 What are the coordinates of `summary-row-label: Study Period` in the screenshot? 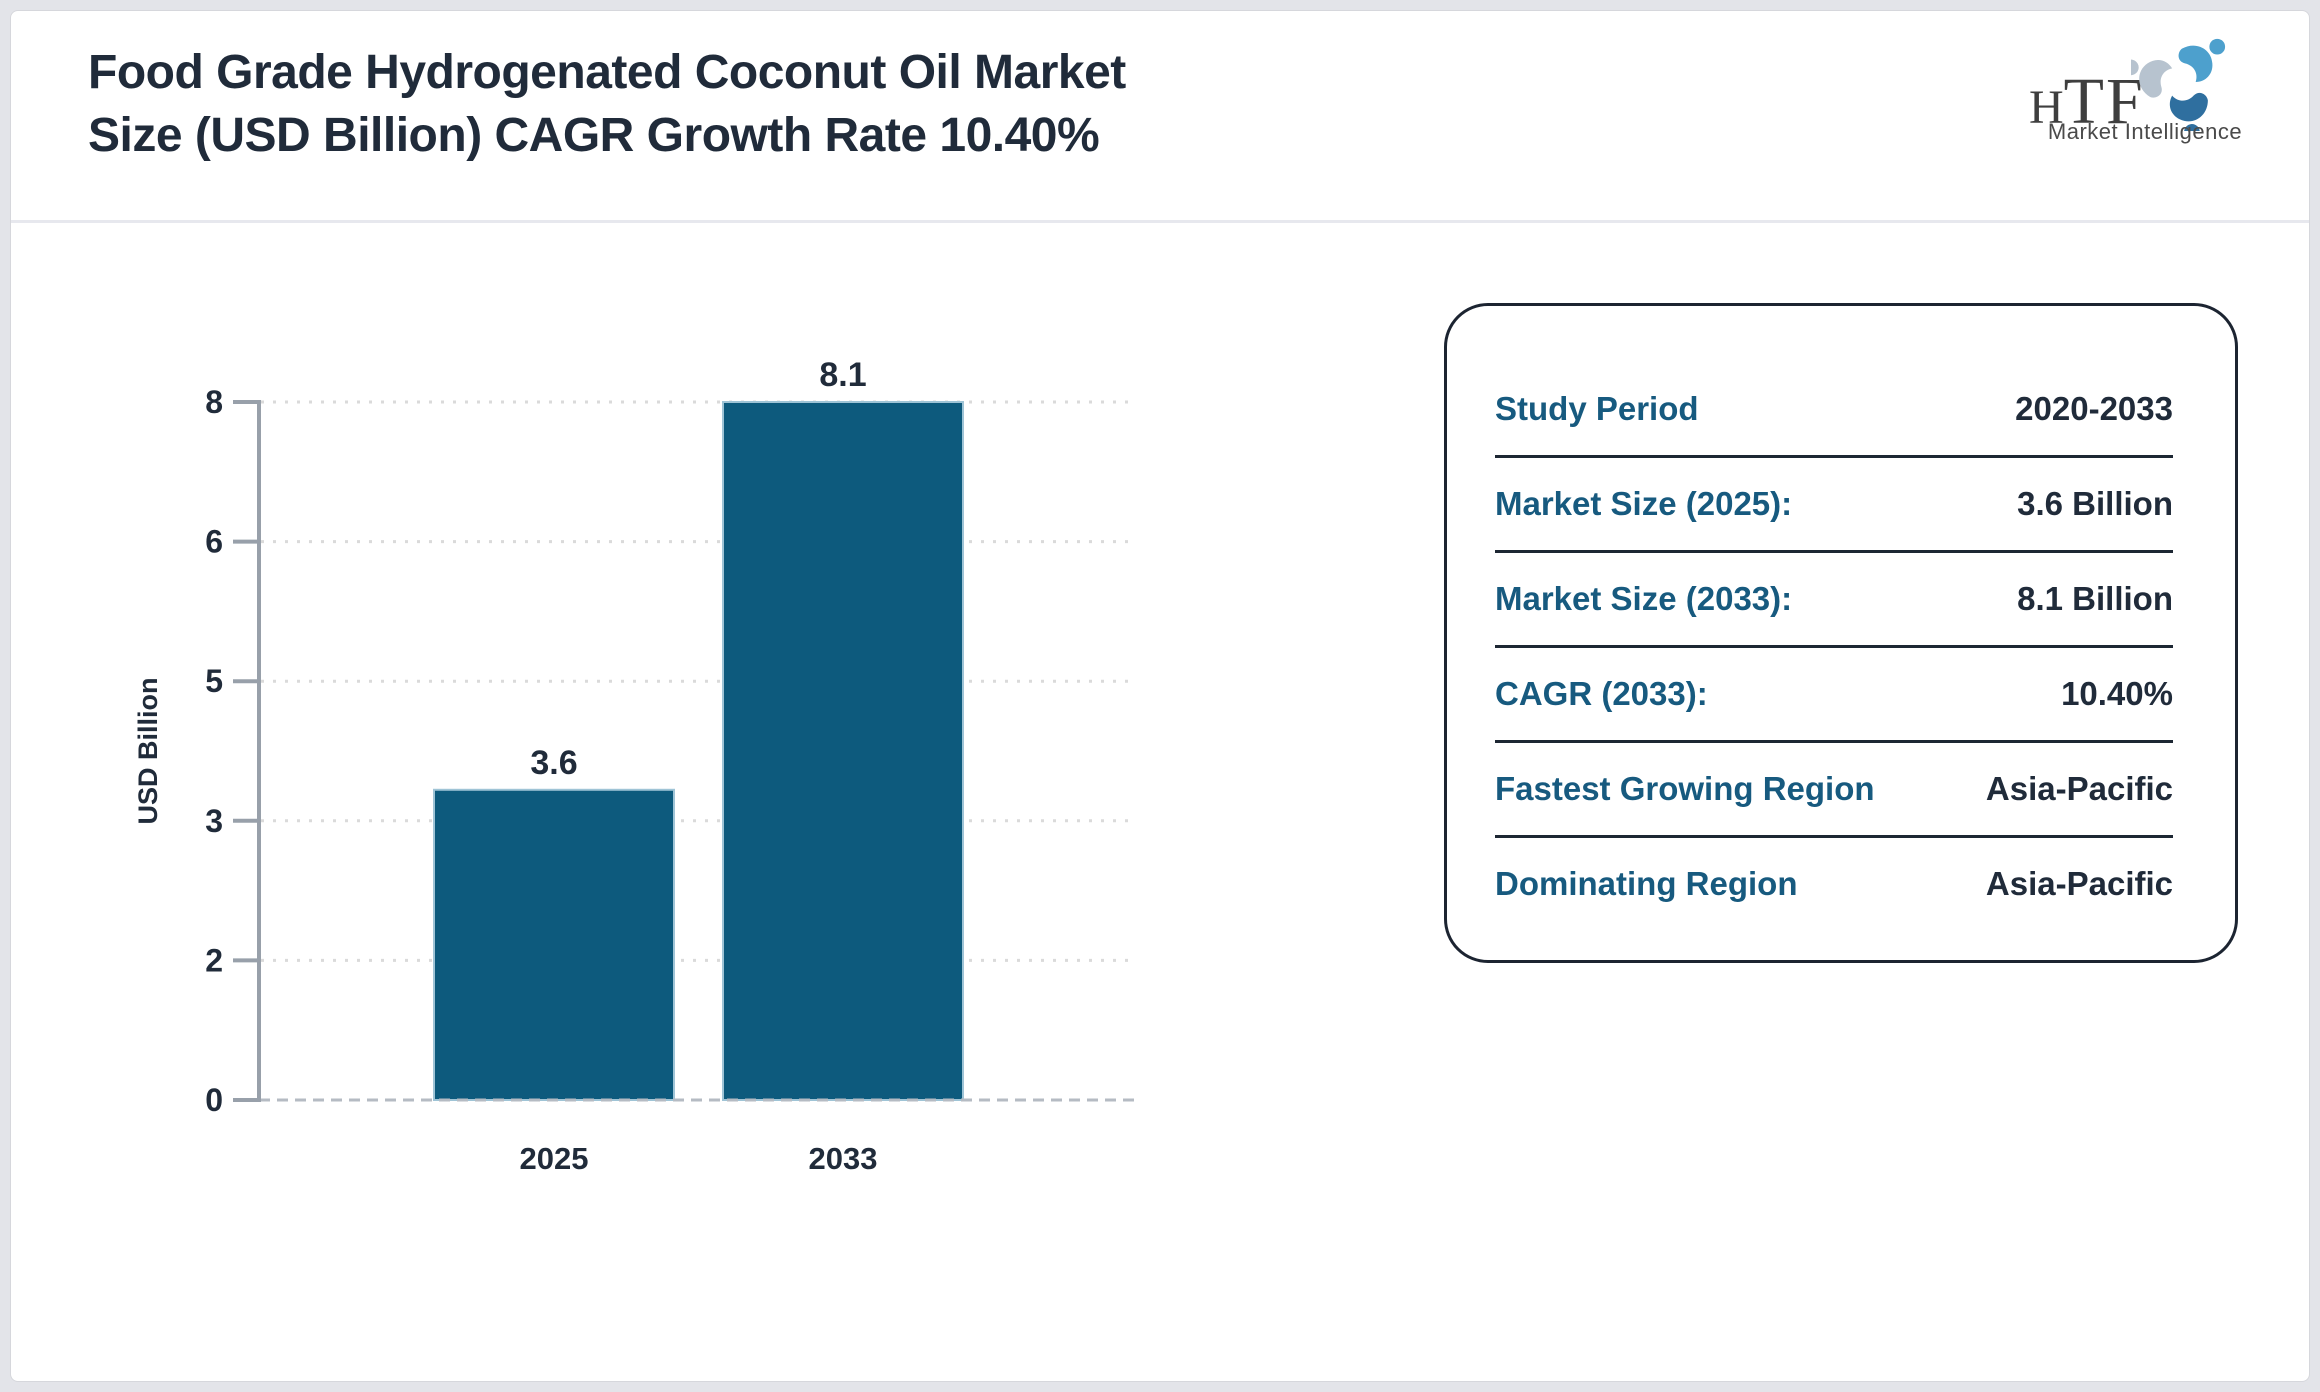 It's located at (1597, 408).